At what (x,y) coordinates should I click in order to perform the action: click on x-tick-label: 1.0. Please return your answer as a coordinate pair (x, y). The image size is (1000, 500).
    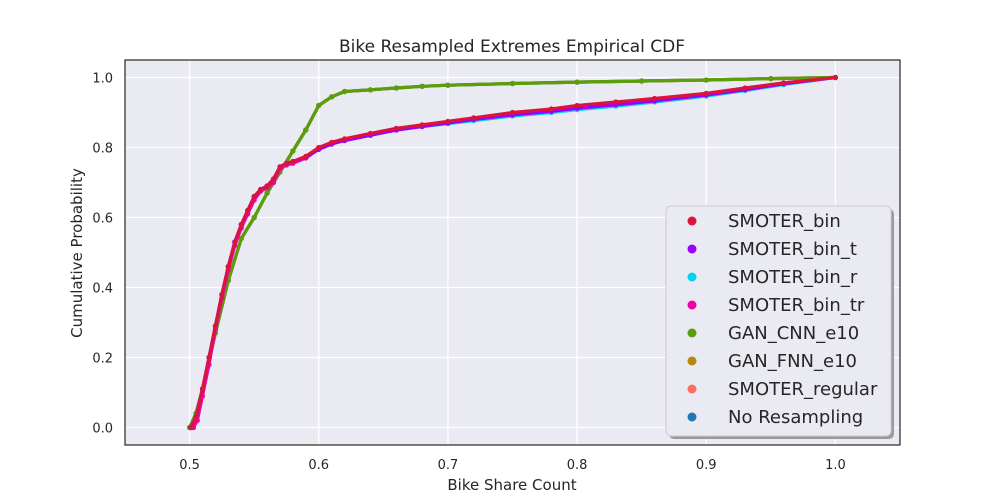
    Looking at the image, I should click on (835, 465).